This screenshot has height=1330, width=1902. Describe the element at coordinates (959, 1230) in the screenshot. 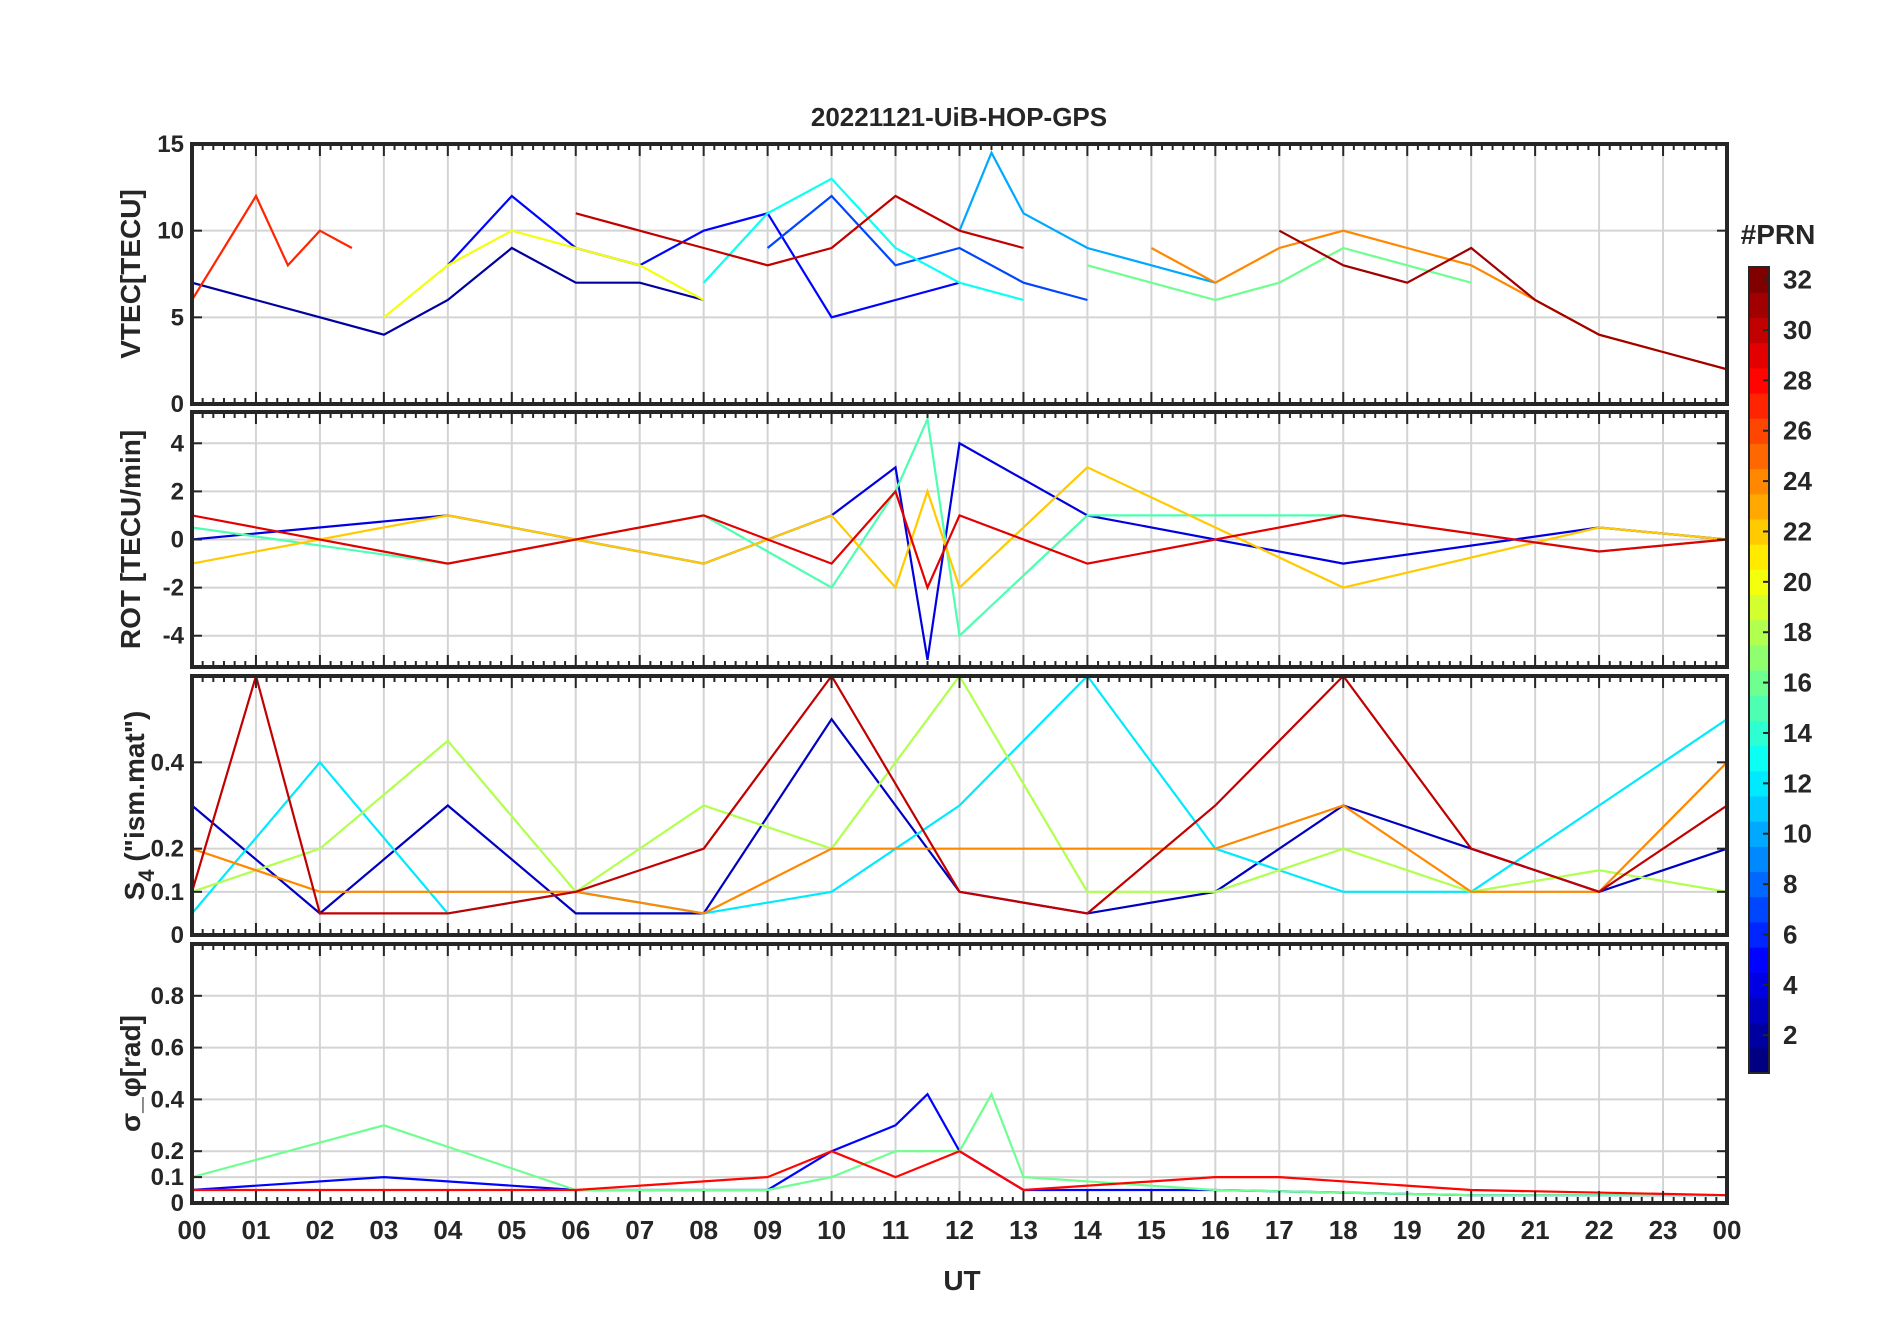

I see `x-tick-label: 12` at that location.